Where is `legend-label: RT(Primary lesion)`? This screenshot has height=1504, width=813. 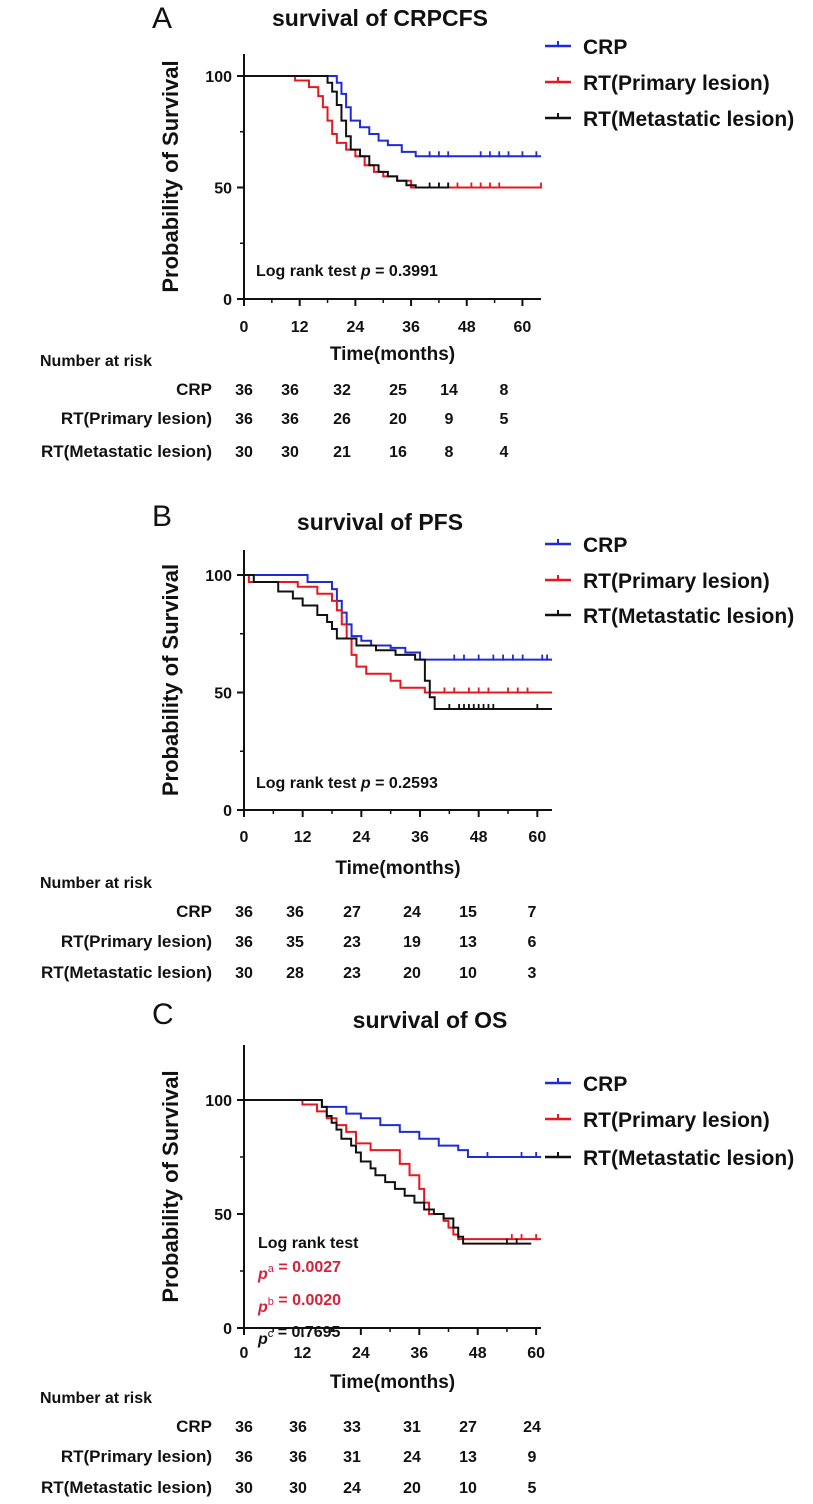 legend-label: RT(Primary lesion) is located at coordinates (676, 83).